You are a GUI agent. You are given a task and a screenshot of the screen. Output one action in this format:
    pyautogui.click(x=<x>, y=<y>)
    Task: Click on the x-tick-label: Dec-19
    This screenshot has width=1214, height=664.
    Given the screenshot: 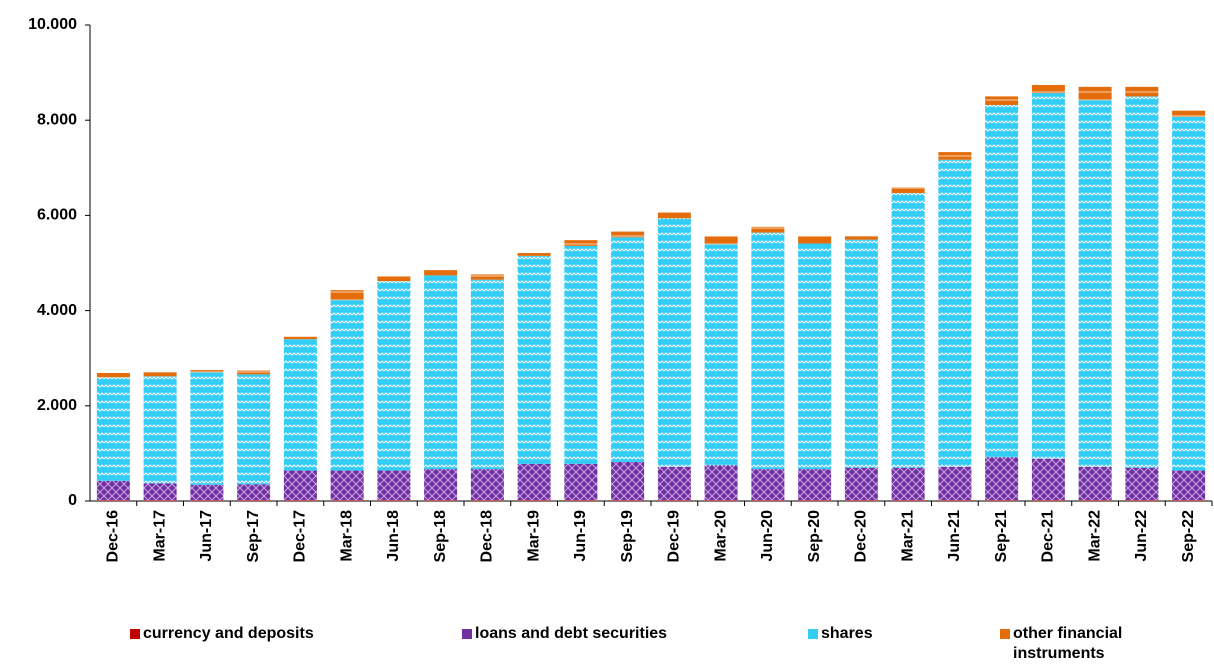 What is the action you would take?
    pyautogui.click(x=674, y=536)
    